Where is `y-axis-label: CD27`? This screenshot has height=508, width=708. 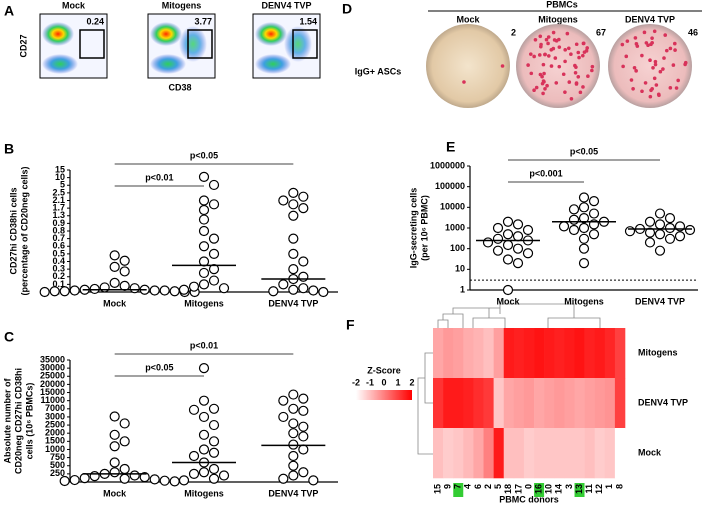
y-axis-label: CD27 is located at coordinates (23, 45).